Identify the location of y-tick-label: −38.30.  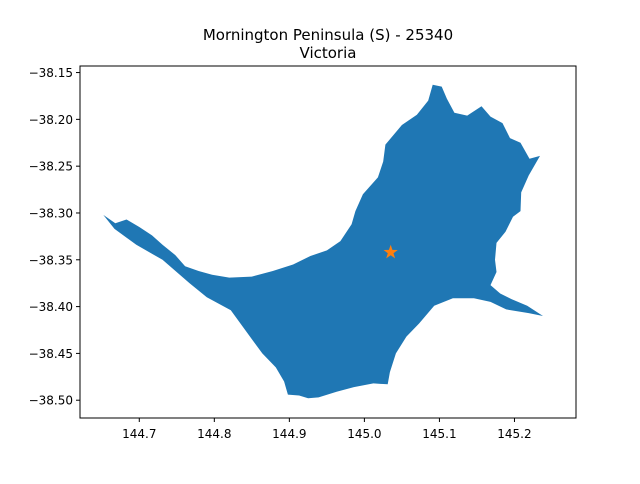
(51, 213).